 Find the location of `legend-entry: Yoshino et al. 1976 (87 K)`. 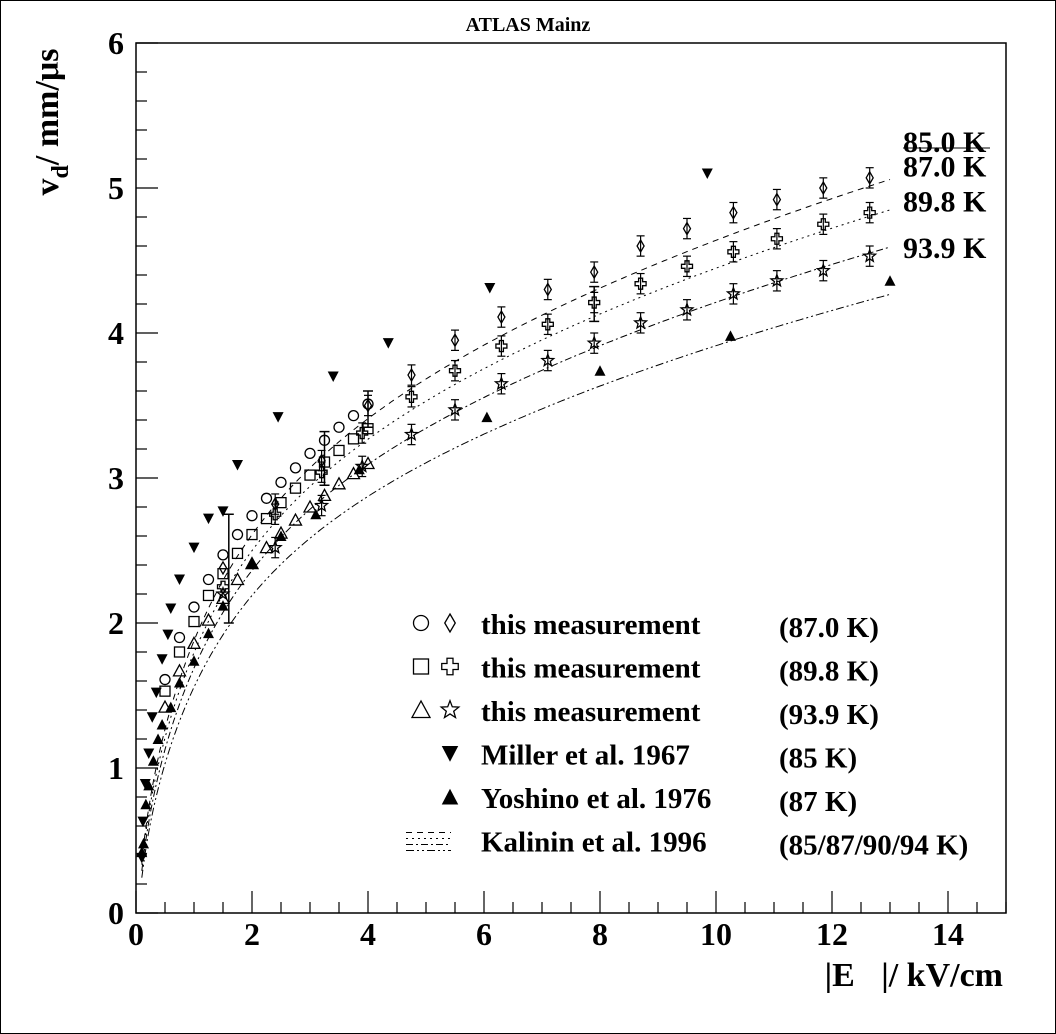

legend-entry: Yoshino et al. 1976 (87 K) is located at coordinates (649, 800).